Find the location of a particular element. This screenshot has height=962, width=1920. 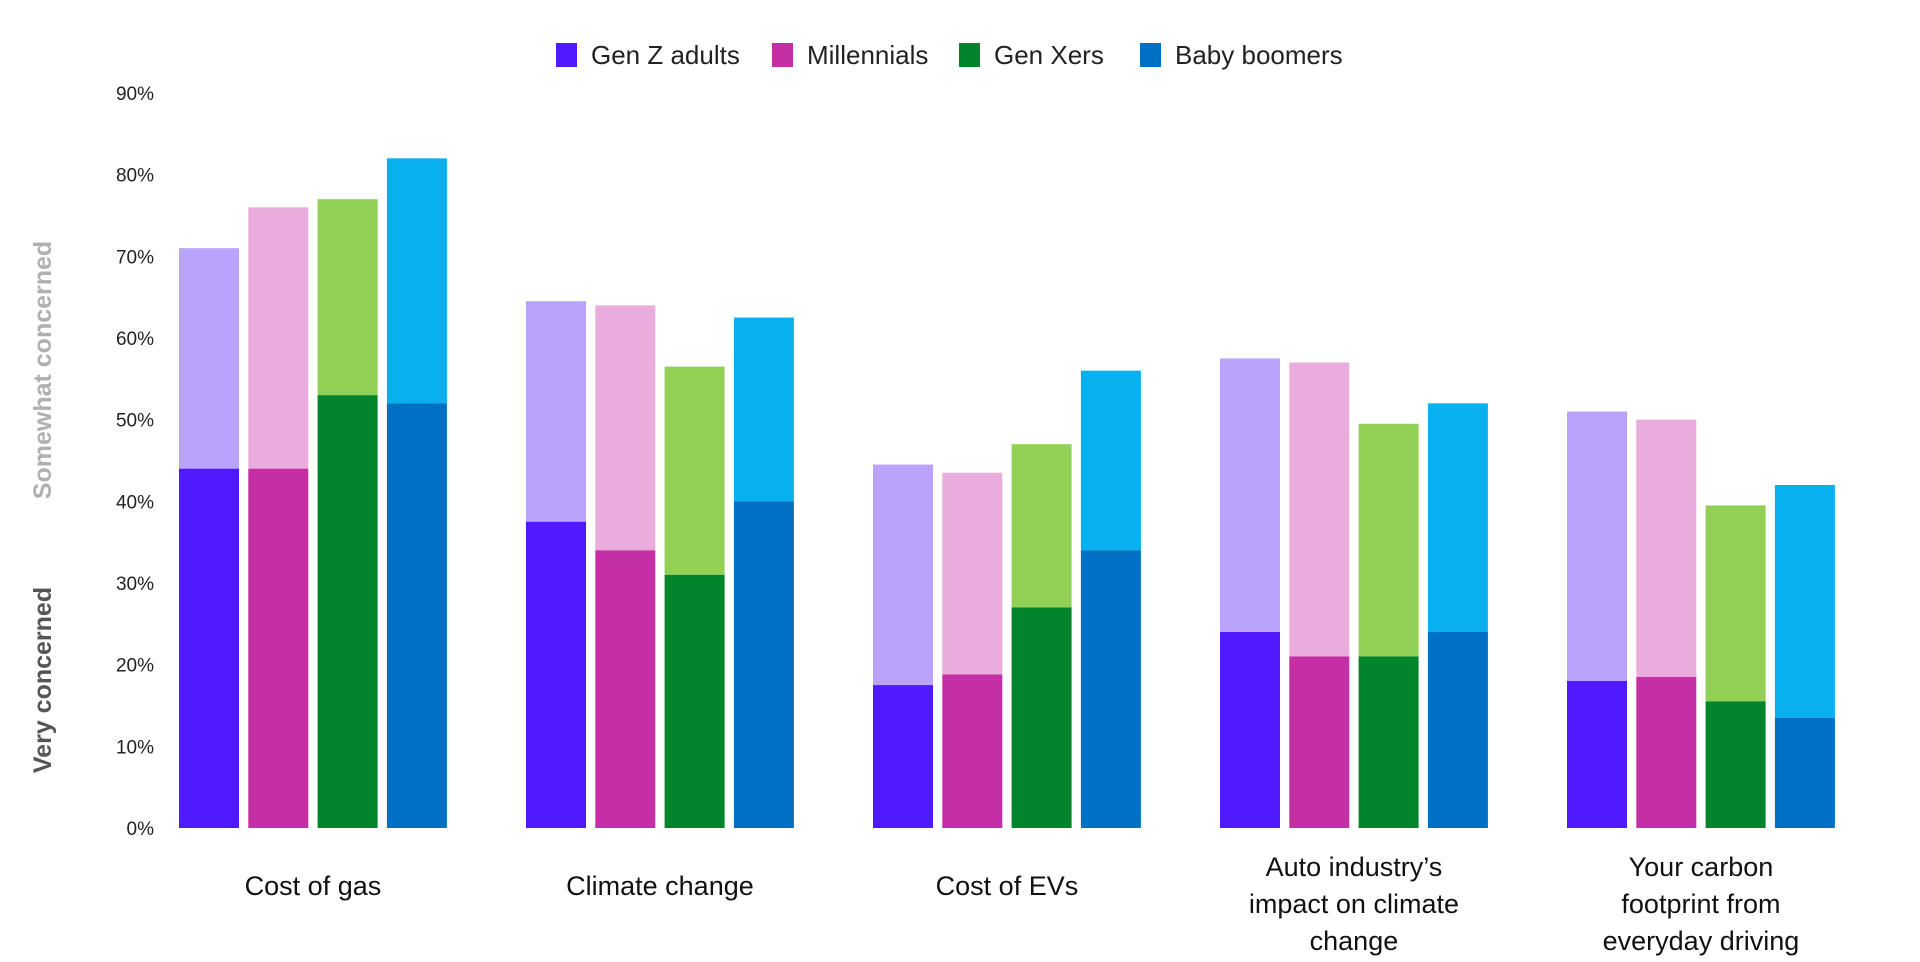

category-label: Cost of EVs is located at coordinates (1007, 886).